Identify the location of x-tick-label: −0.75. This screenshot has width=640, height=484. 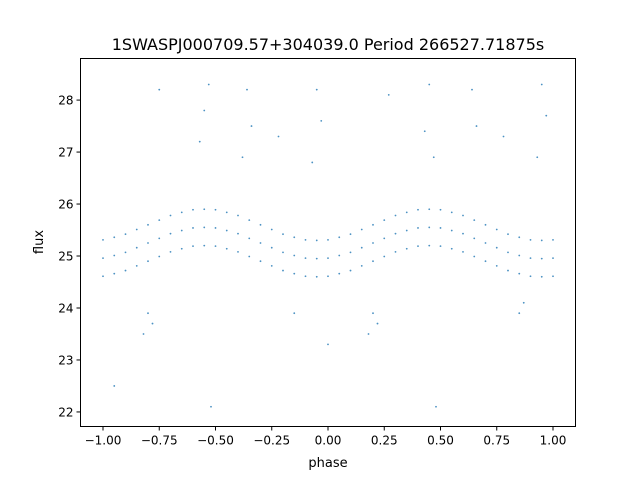
(159, 441).